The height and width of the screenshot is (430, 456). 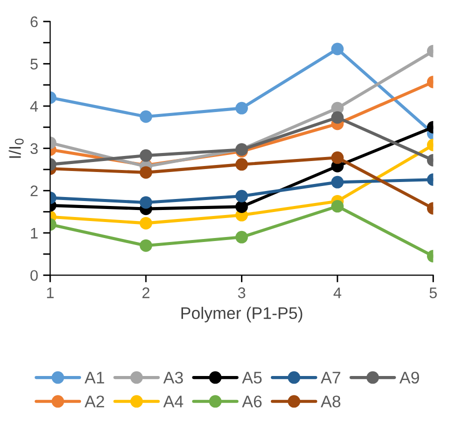 I want to click on y-tick-label: 0, so click(x=34, y=275).